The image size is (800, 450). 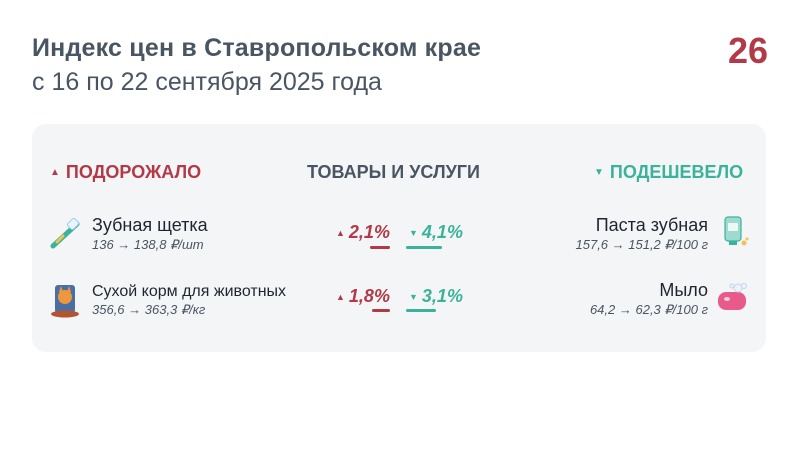 I want to click on pct-down-value: 3,1%, so click(x=442, y=296).